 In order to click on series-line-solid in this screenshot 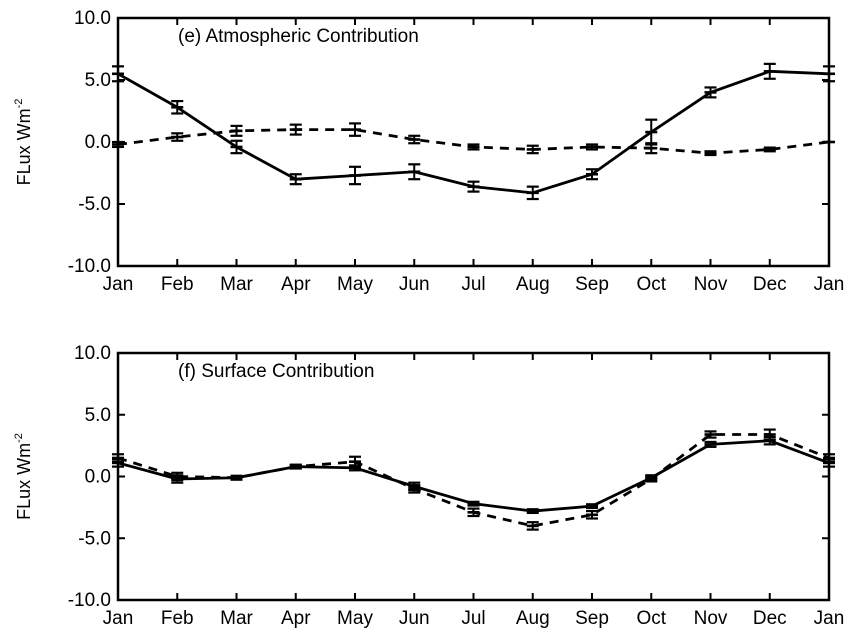, I will do `click(473, 476)`.